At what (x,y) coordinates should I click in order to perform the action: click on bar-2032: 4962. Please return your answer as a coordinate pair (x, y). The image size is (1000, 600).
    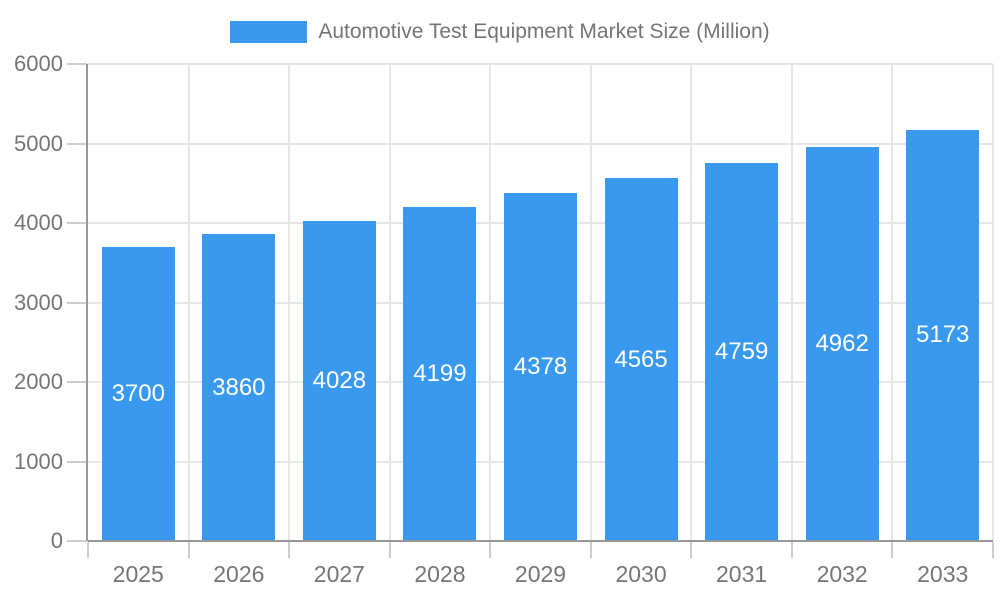
    Looking at the image, I should click on (842, 343).